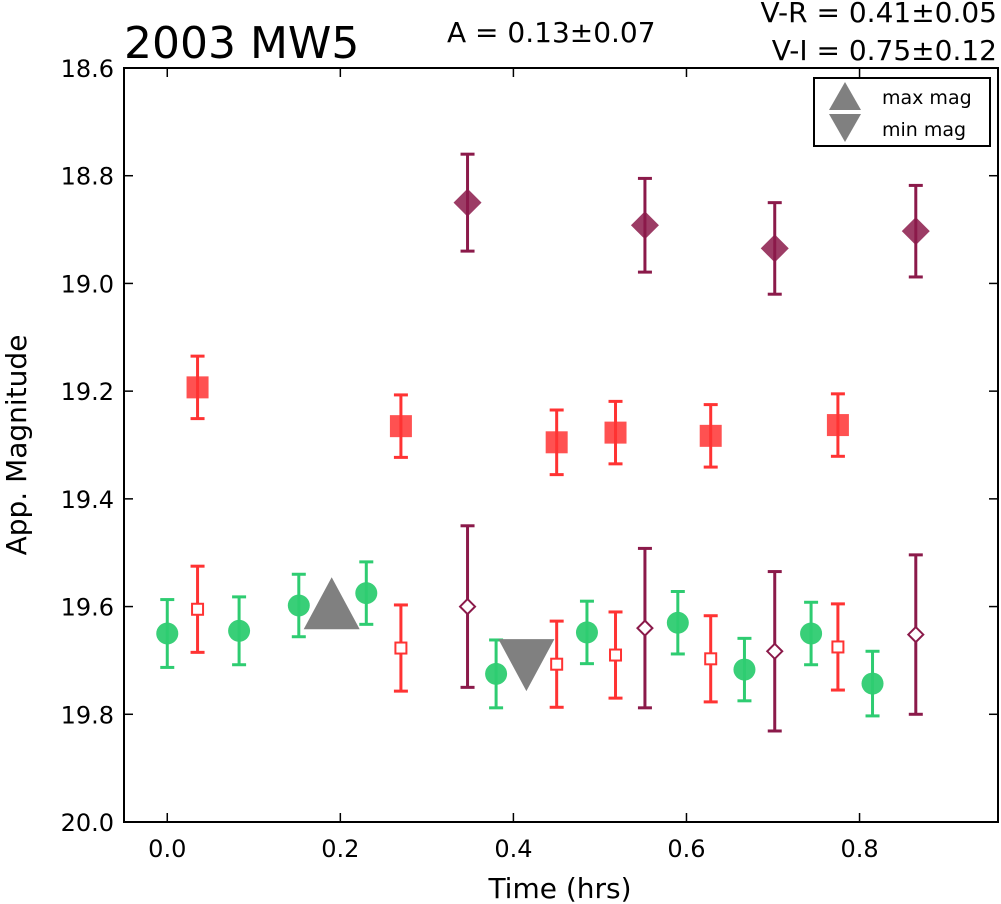 Image resolution: width=1001 pixels, height=904 pixels. Describe the element at coordinates (87, 823) in the screenshot. I see `y-tick-label: 20.0` at that location.